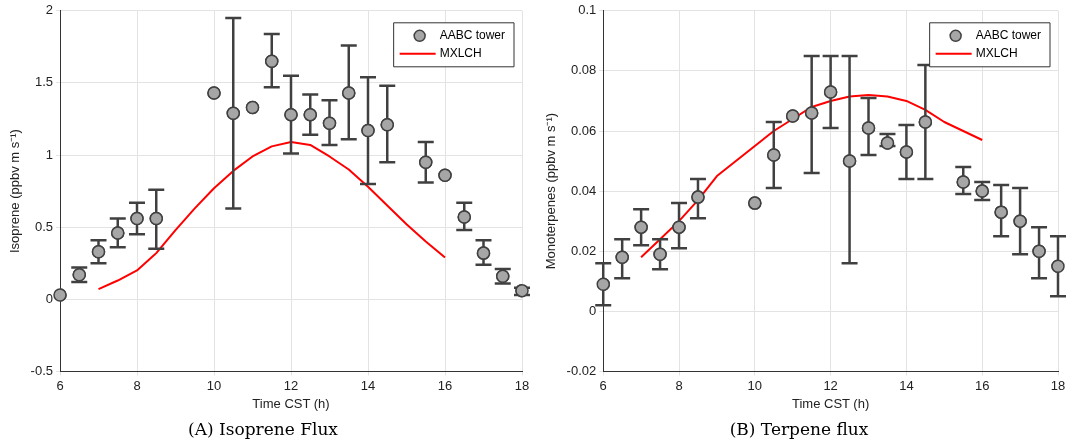  I want to click on y-tick-label: 0.02, so click(583, 250).